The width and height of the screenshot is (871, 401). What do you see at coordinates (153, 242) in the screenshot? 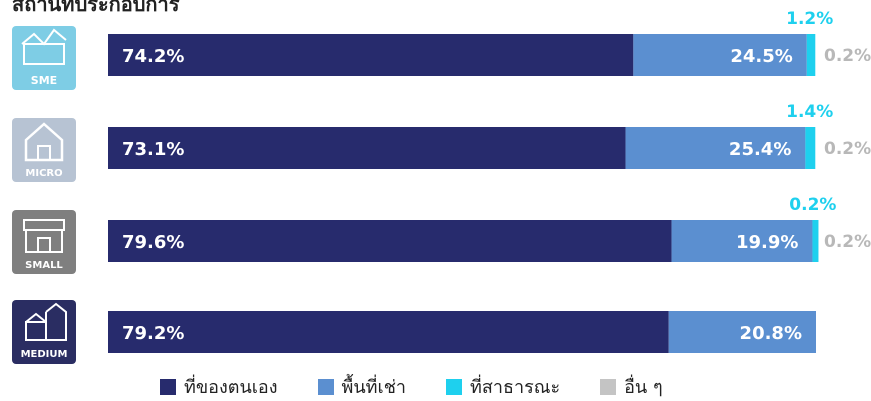
I see `label-own-small: 79.6%` at bounding box center [153, 242].